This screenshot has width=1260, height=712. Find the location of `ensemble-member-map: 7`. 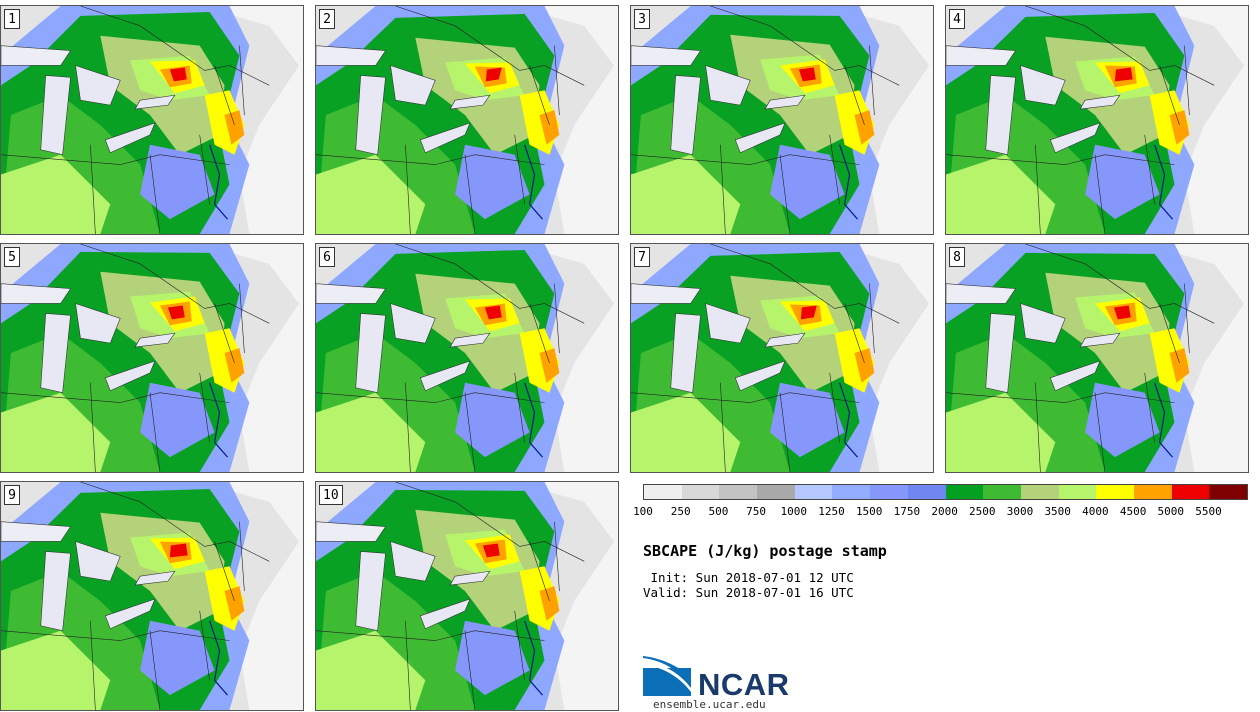

ensemble-member-map: 7 is located at coordinates (782, 358).